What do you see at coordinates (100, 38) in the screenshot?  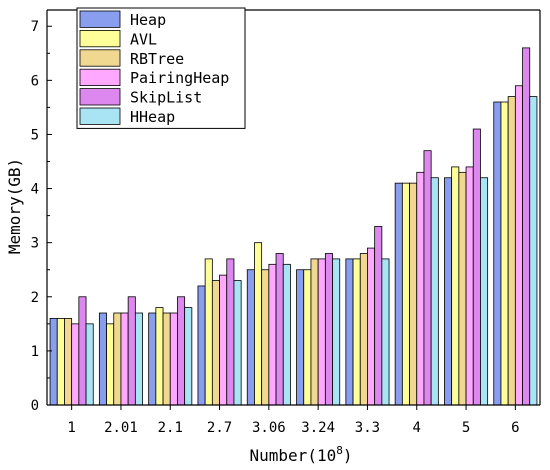 I see `legend-swatch-avl` at bounding box center [100, 38].